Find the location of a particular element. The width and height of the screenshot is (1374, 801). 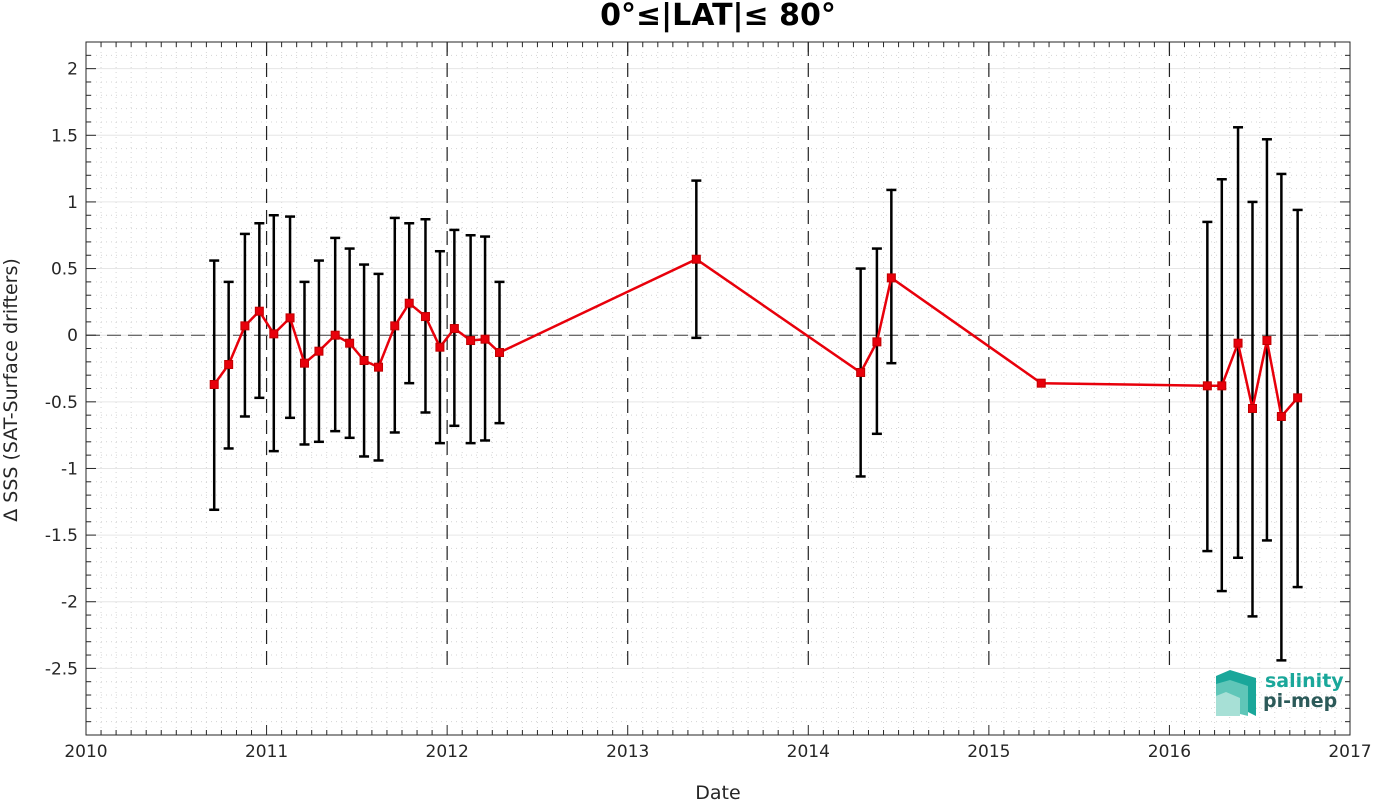

x-tick-label: 2014 is located at coordinates (808, 752).